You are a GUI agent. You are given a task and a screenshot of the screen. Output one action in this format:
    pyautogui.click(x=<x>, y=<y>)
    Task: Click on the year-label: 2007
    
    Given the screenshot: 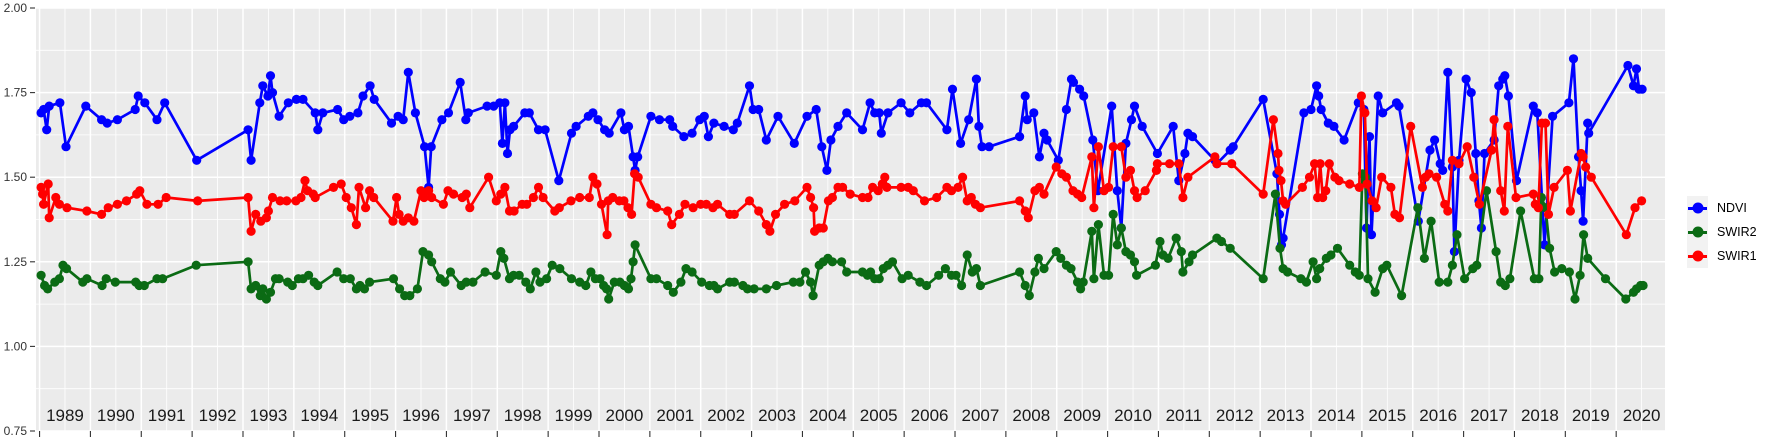 What is the action you would take?
    pyautogui.click(x=981, y=415)
    